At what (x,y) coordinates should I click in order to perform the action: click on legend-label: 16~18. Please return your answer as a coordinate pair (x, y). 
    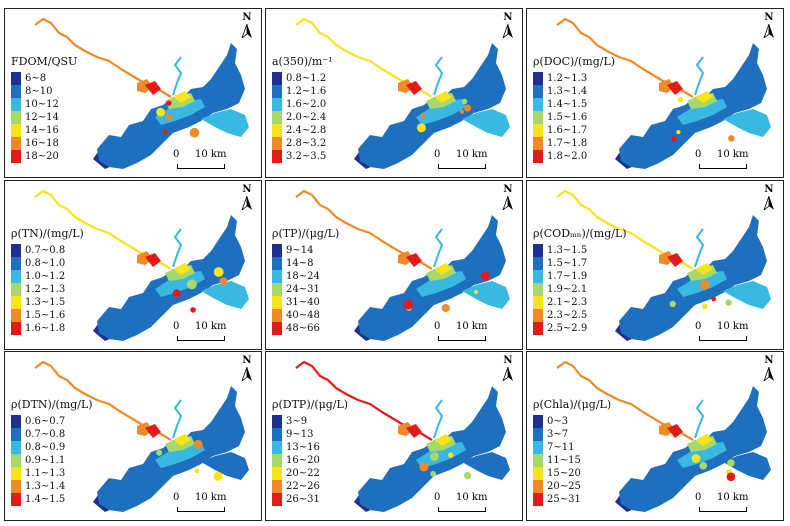
    Looking at the image, I should click on (42, 143).